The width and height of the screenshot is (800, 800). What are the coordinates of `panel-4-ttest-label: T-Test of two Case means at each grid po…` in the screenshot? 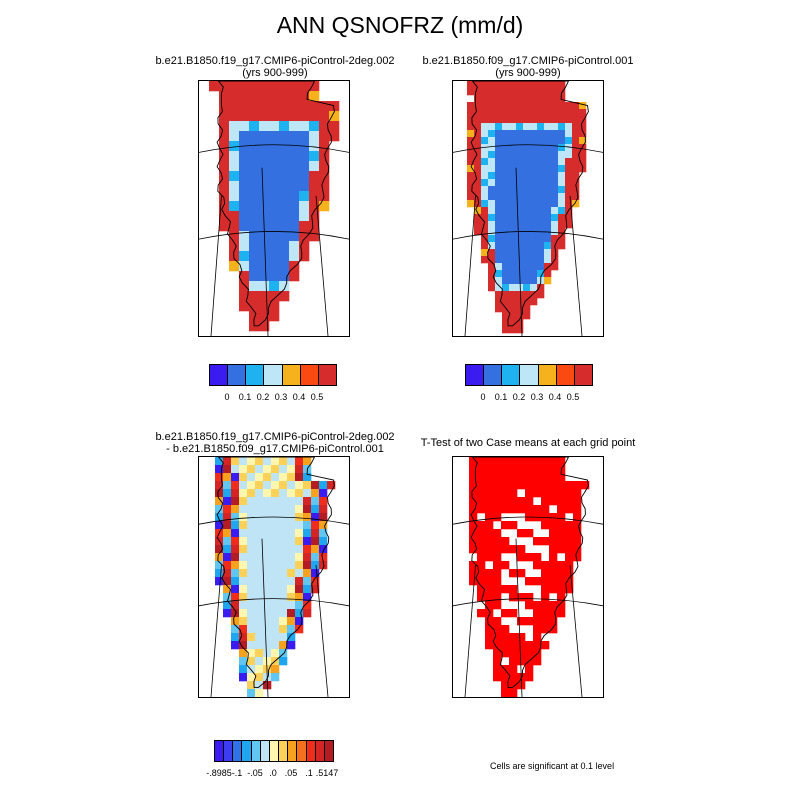 It's located at (528, 443).